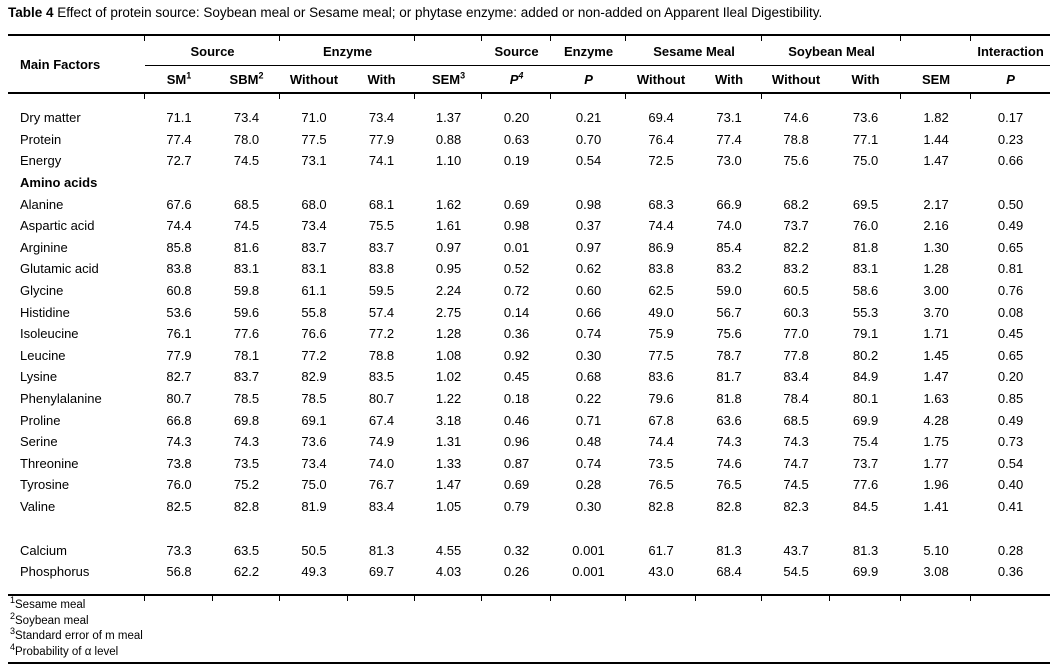  Describe the element at coordinates (179, 291) in the screenshot. I see `cell: 60.8` at that location.